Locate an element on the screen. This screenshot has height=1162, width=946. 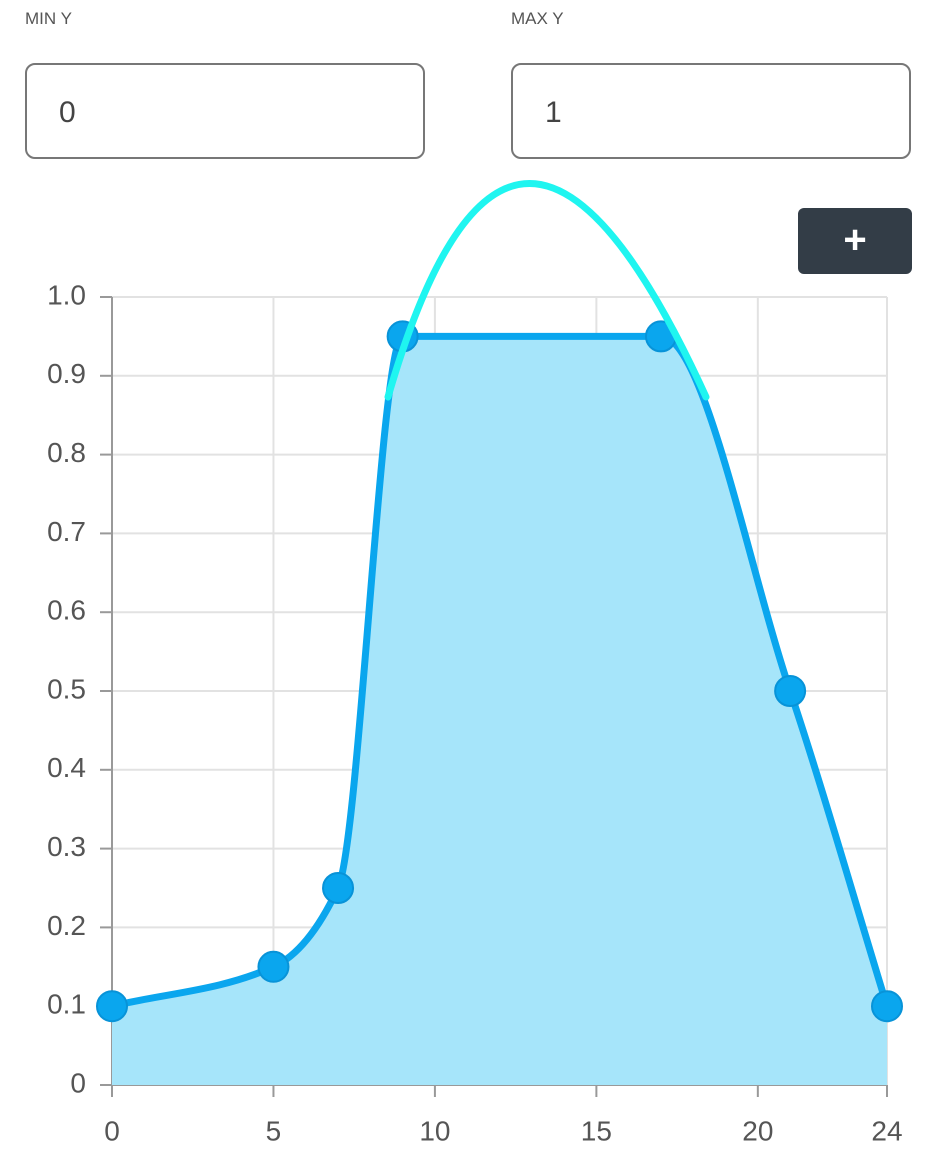
y-tick-label: 0.5 is located at coordinates (66, 688).